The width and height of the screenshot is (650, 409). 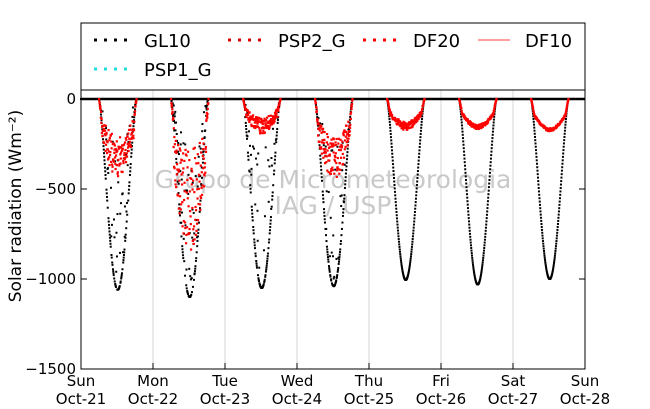 What do you see at coordinates (153, 399) in the screenshot?
I see `x-tick-date-label: Oct-22` at bounding box center [153, 399].